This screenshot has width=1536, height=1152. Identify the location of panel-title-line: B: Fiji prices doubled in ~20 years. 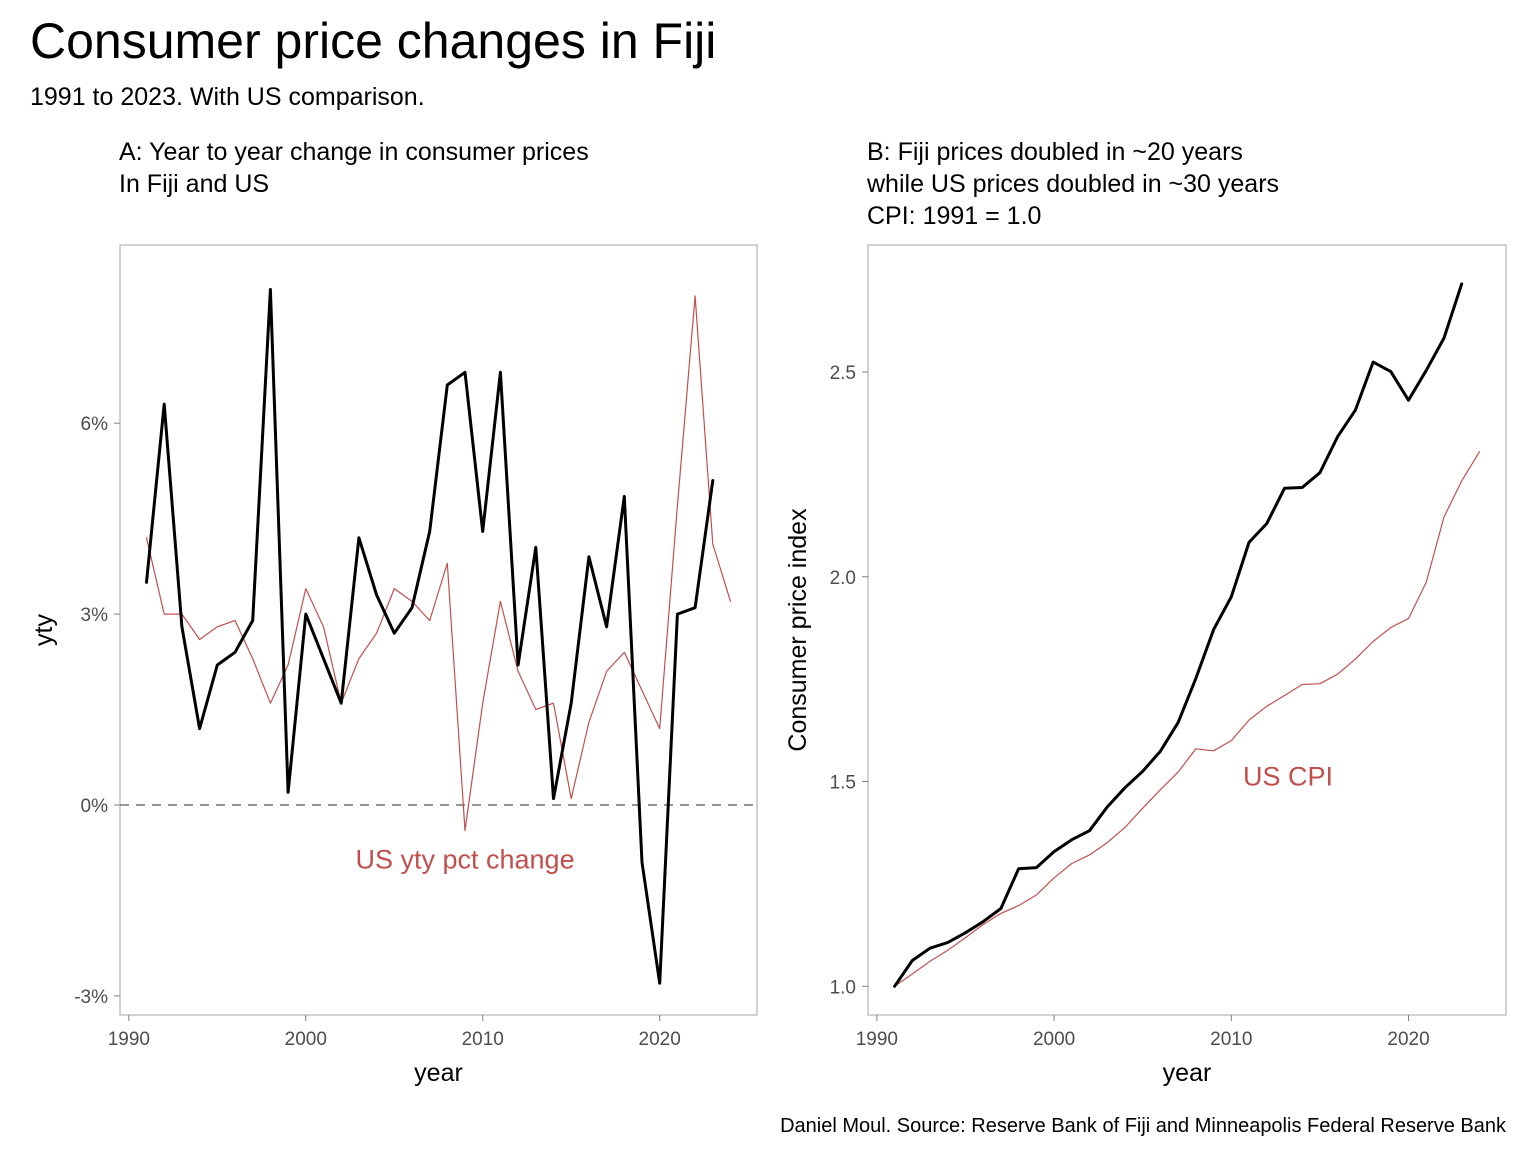
(1055, 152).